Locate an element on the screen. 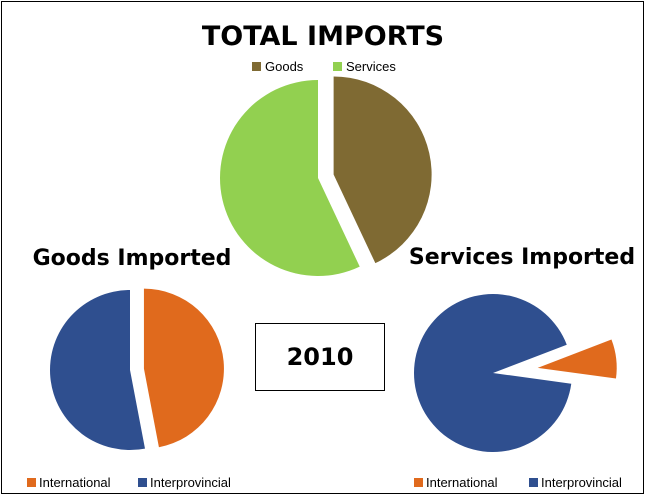  services-imported-pie is located at coordinates (515, 373).